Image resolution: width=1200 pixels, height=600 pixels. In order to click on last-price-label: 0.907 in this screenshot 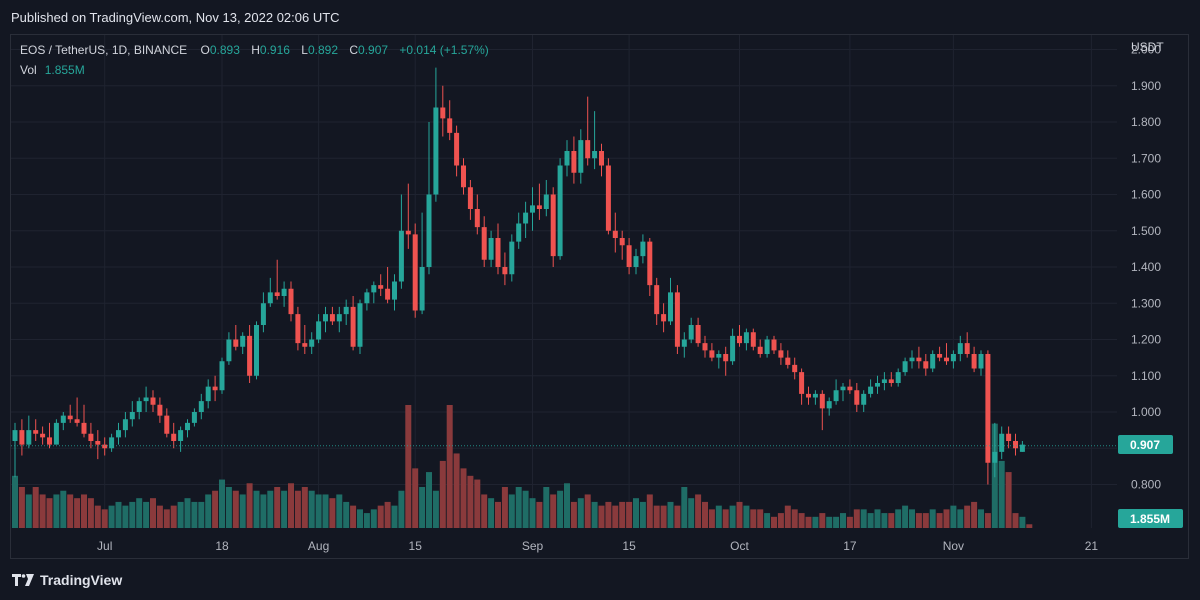, I will do `click(1145, 445)`.